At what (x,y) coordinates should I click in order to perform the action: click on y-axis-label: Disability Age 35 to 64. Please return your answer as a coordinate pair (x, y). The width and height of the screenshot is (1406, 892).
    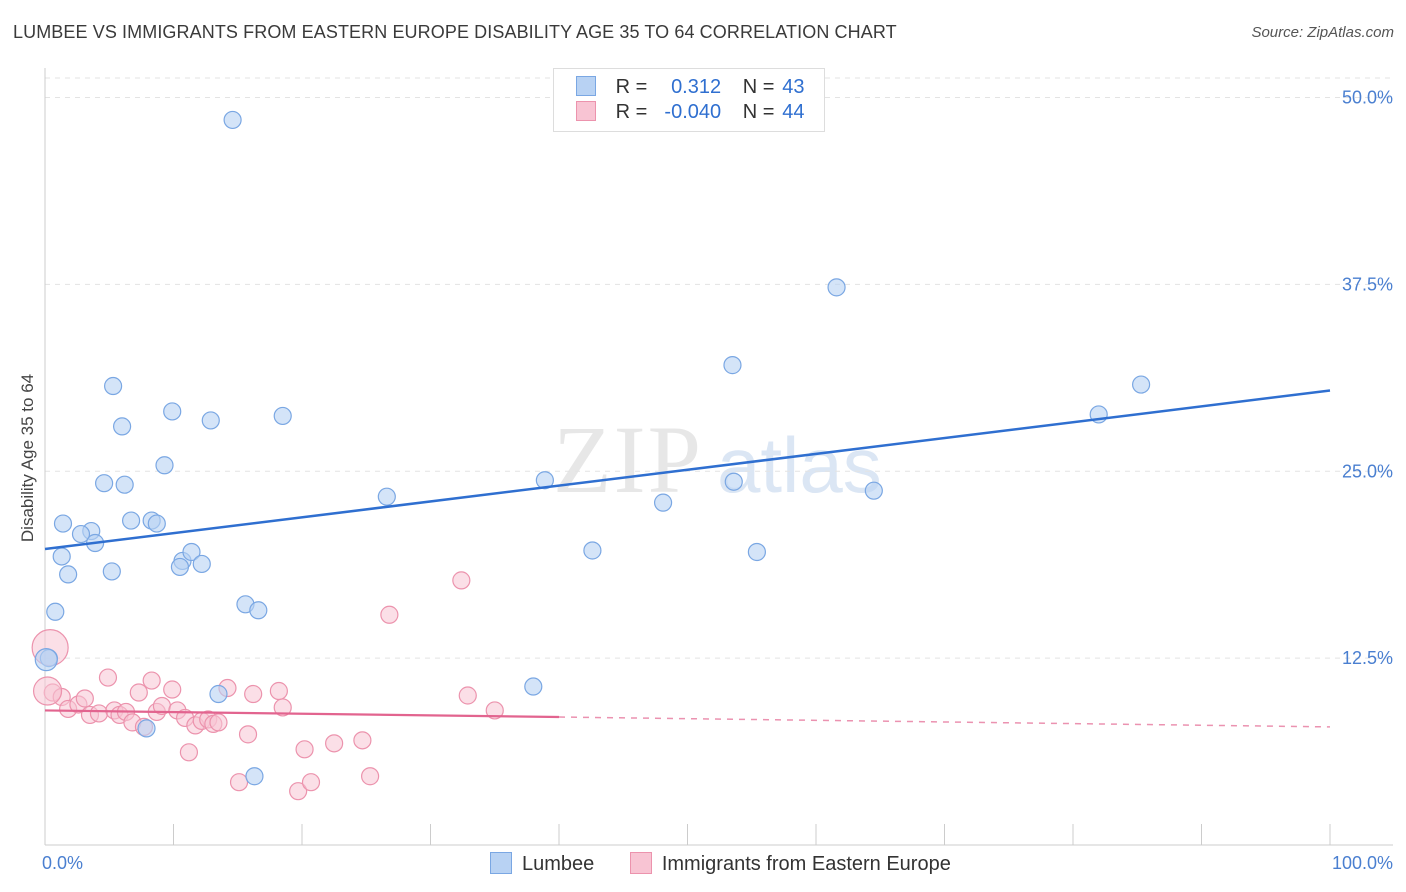
    Looking at the image, I should click on (27, 458).